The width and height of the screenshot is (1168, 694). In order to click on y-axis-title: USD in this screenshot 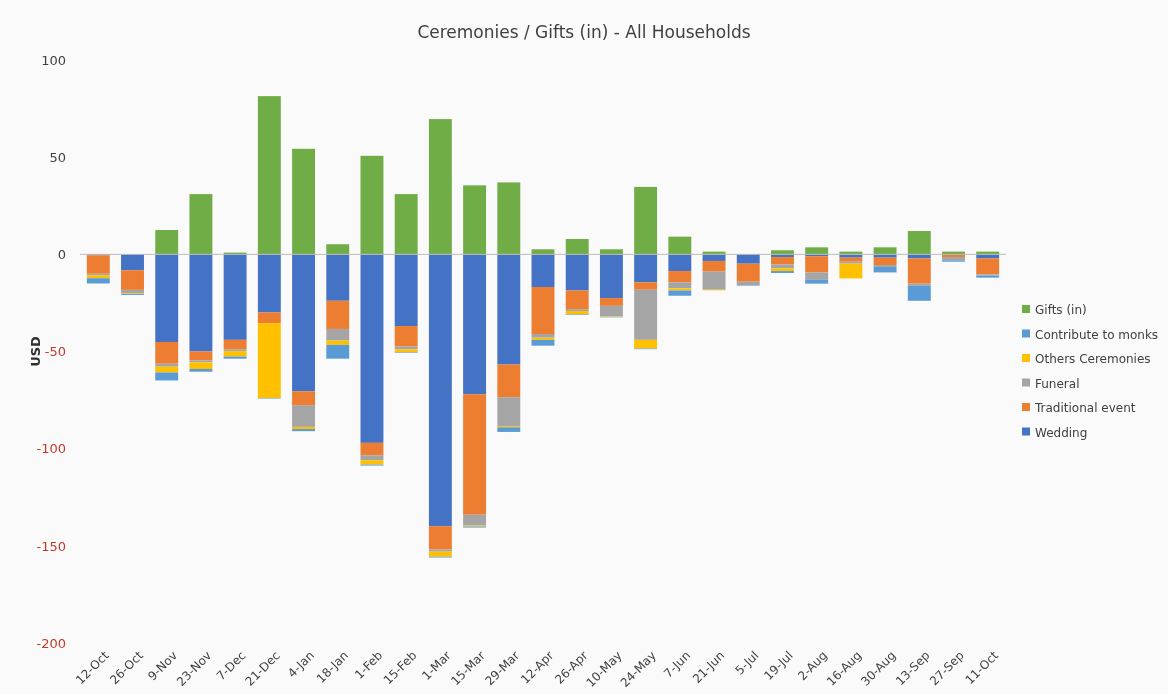, I will do `click(35, 351)`.